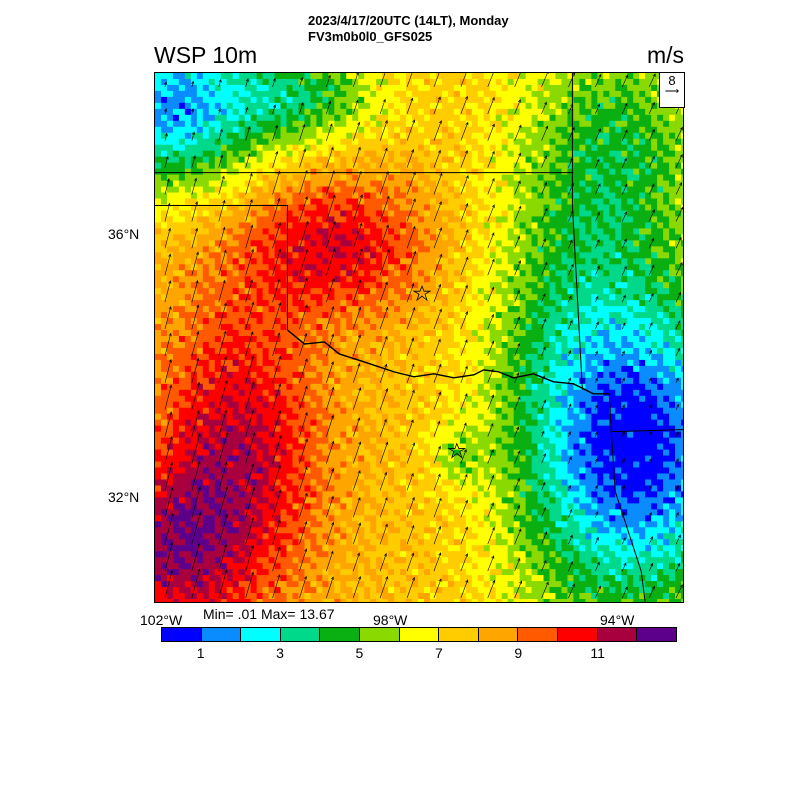 The image size is (800, 800). I want to click on lon-label-102: 102°W, so click(161, 620).